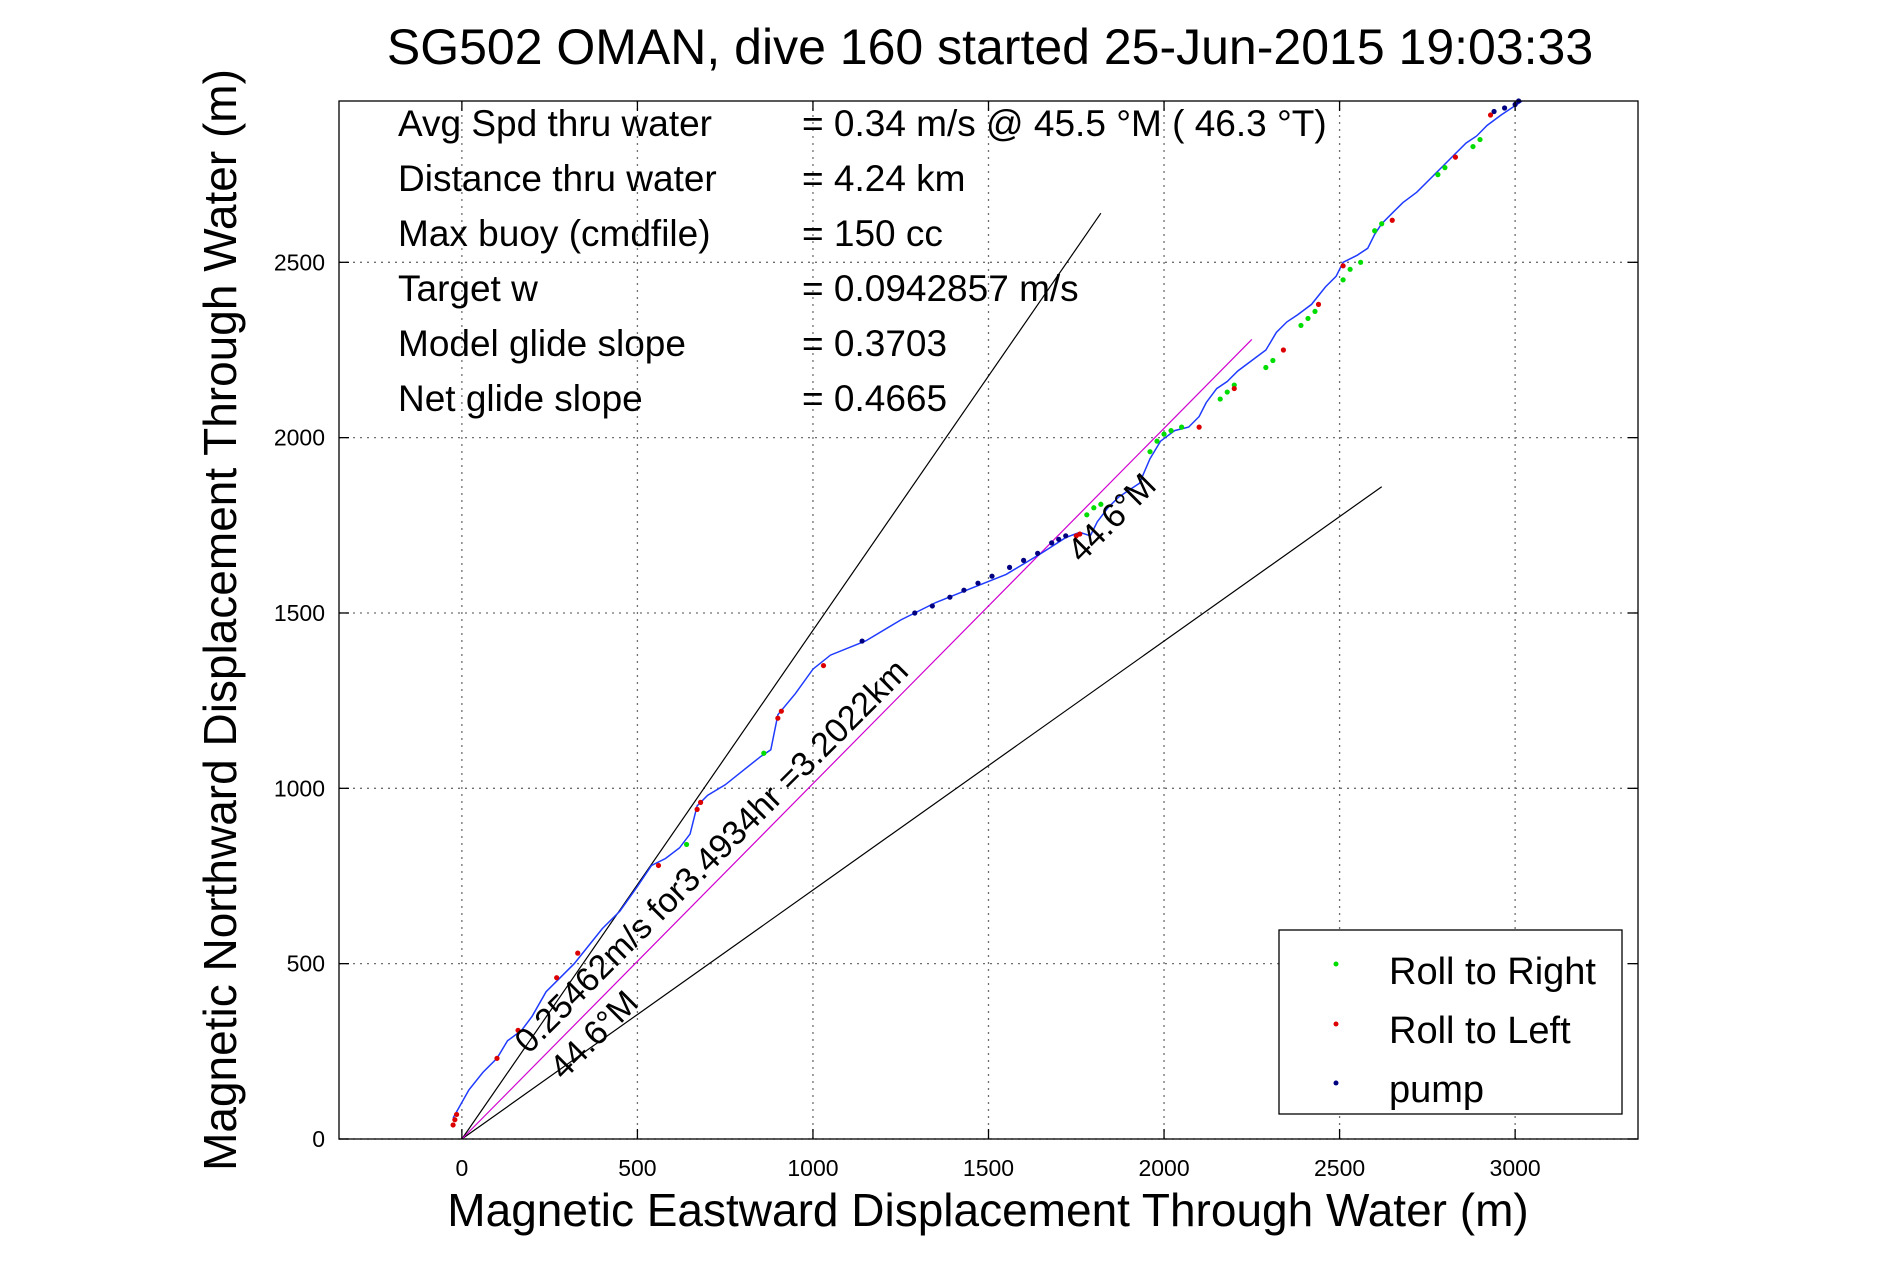 The image size is (1891, 1262). What do you see at coordinates (542, 343) in the screenshot?
I see `stat-label-model-glide: Model glide slope` at bounding box center [542, 343].